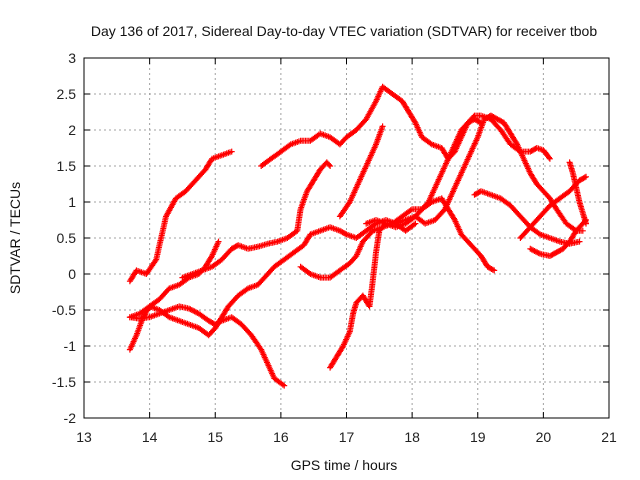 This screenshot has height=480, width=640. Describe the element at coordinates (67, 94) in the screenshot. I see `y-tick-label: 2.5` at that location.